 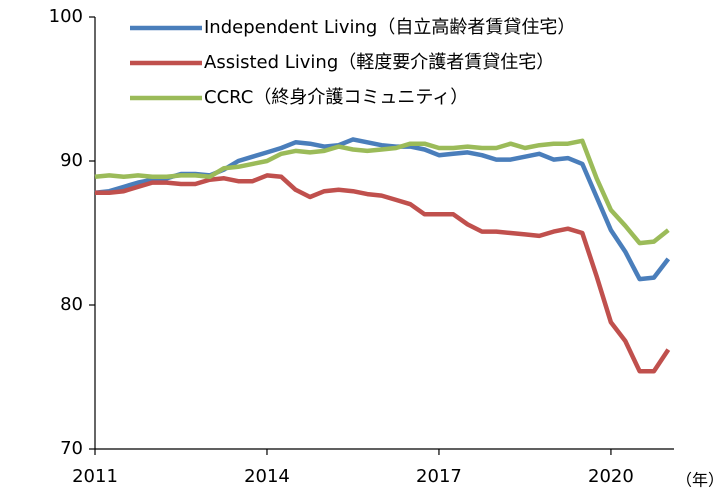 What do you see at coordinates (267, 476) in the screenshot?
I see `x-tick-label: 2014` at bounding box center [267, 476].